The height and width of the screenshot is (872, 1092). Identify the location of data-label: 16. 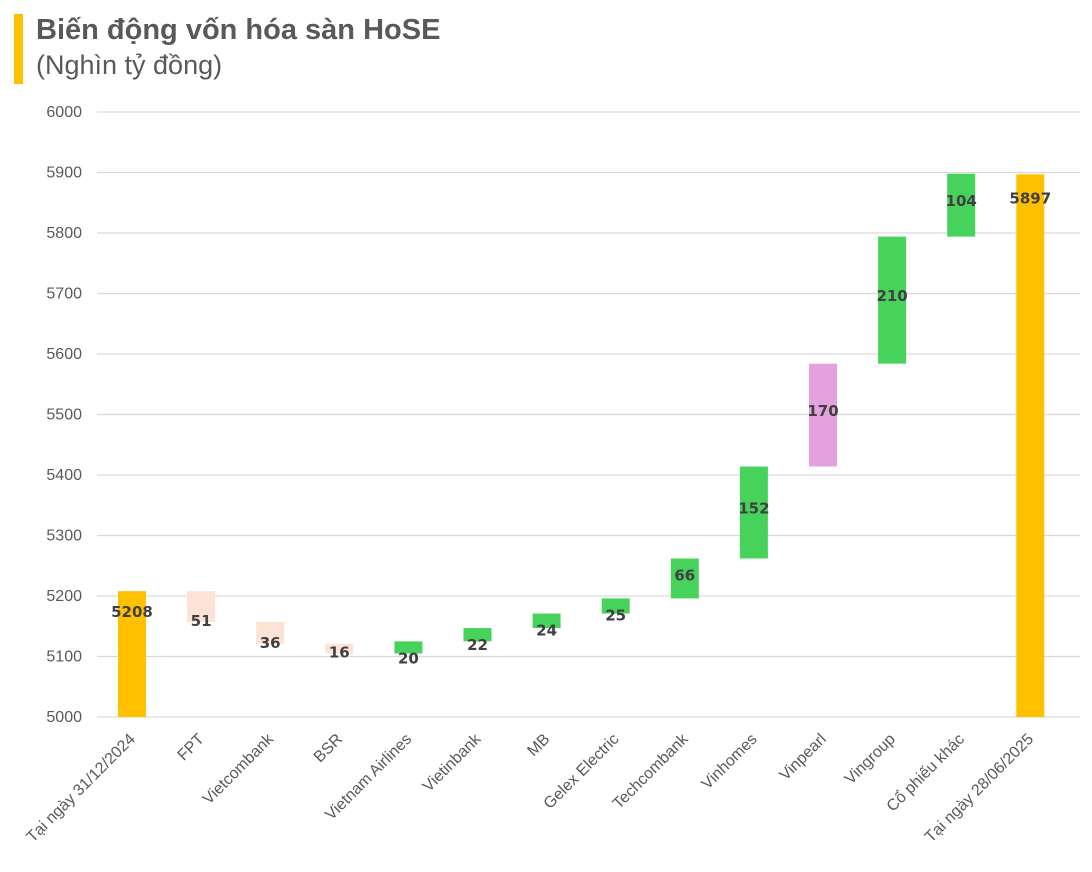
(339, 652).